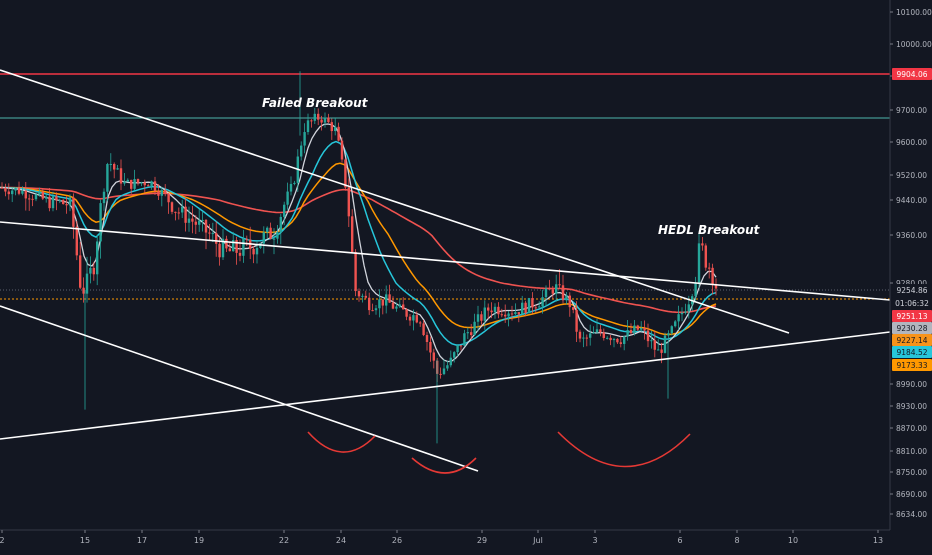 This screenshot has height=555, width=932. I want to click on price-tag: 9173.33, so click(912, 365).